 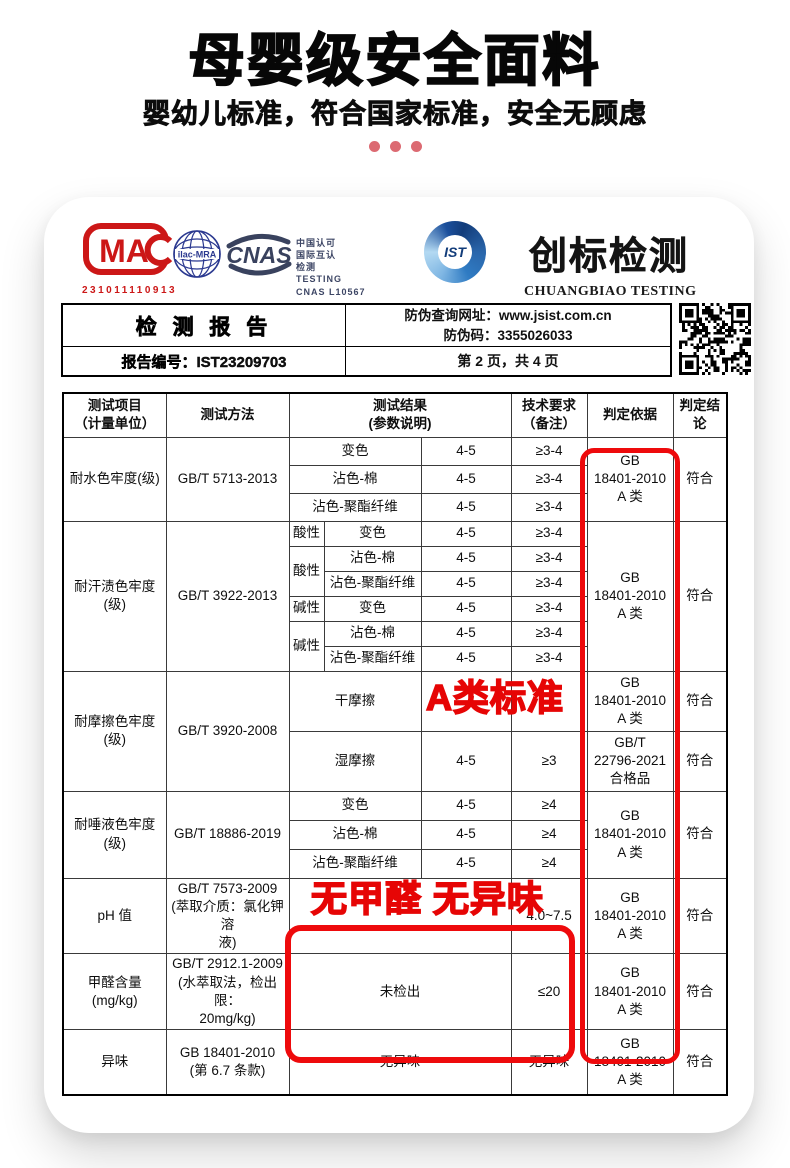 I want to click on page-subtitle: 婴幼儿标准，符合国家标准，安全无顾虑, so click(x=395, y=114).